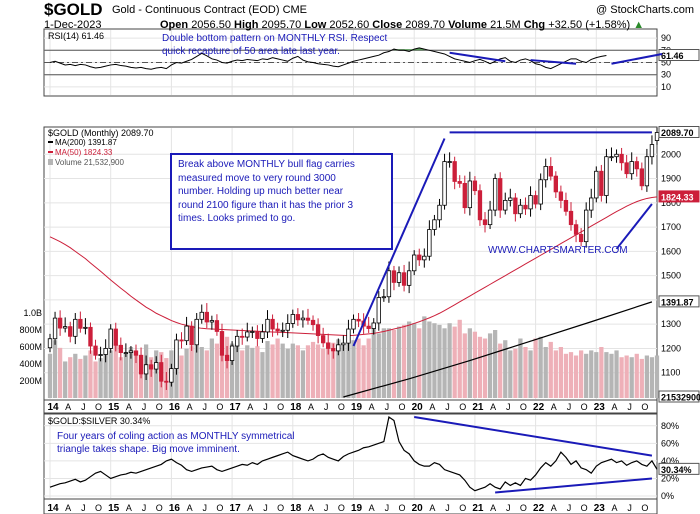  I want to click on ratio-line, so click(353, 453).